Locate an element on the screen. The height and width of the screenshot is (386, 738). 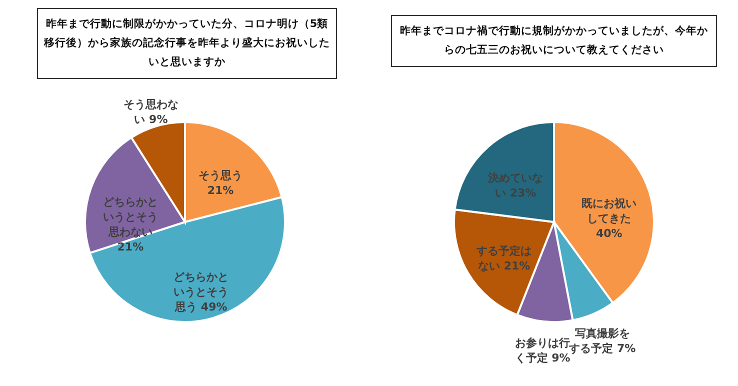
data-label: 40% is located at coordinates (609, 233).